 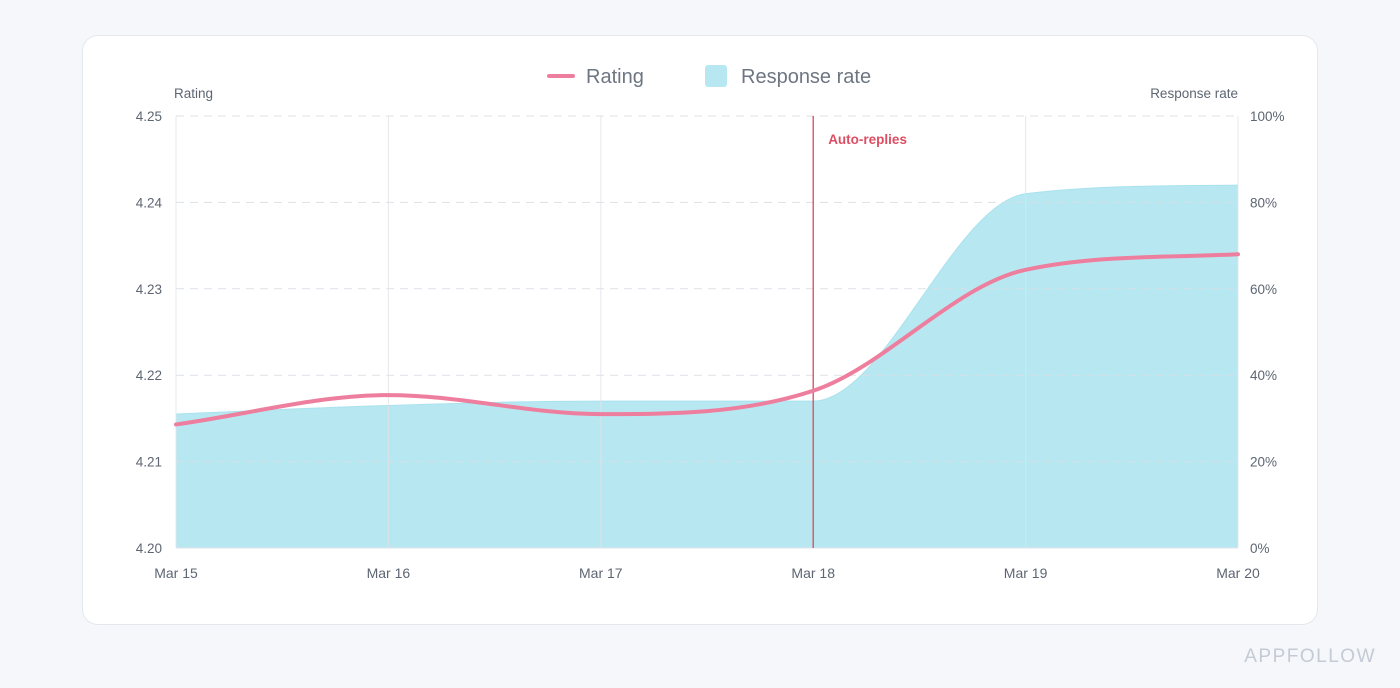 What do you see at coordinates (1026, 573) in the screenshot?
I see `x-tick-label: Mar 19` at bounding box center [1026, 573].